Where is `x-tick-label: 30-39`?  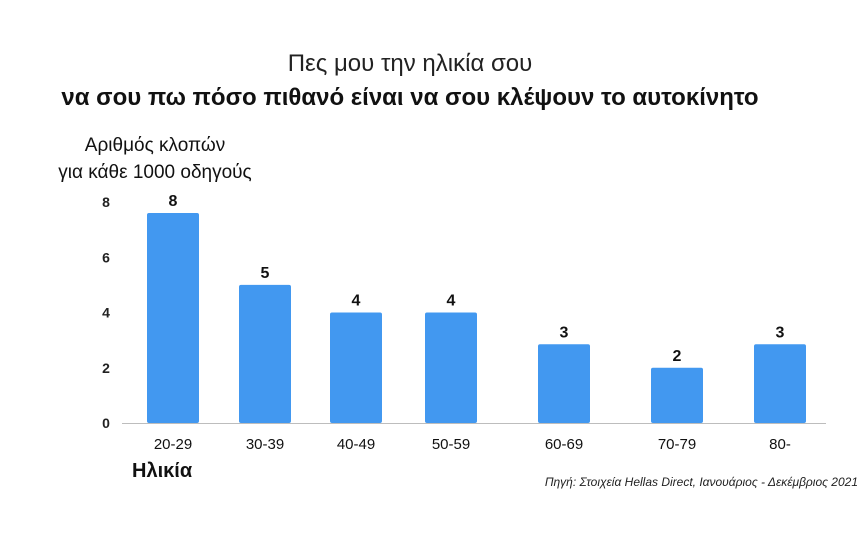 x-tick-label: 30-39 is located at coordinates (265, 444).